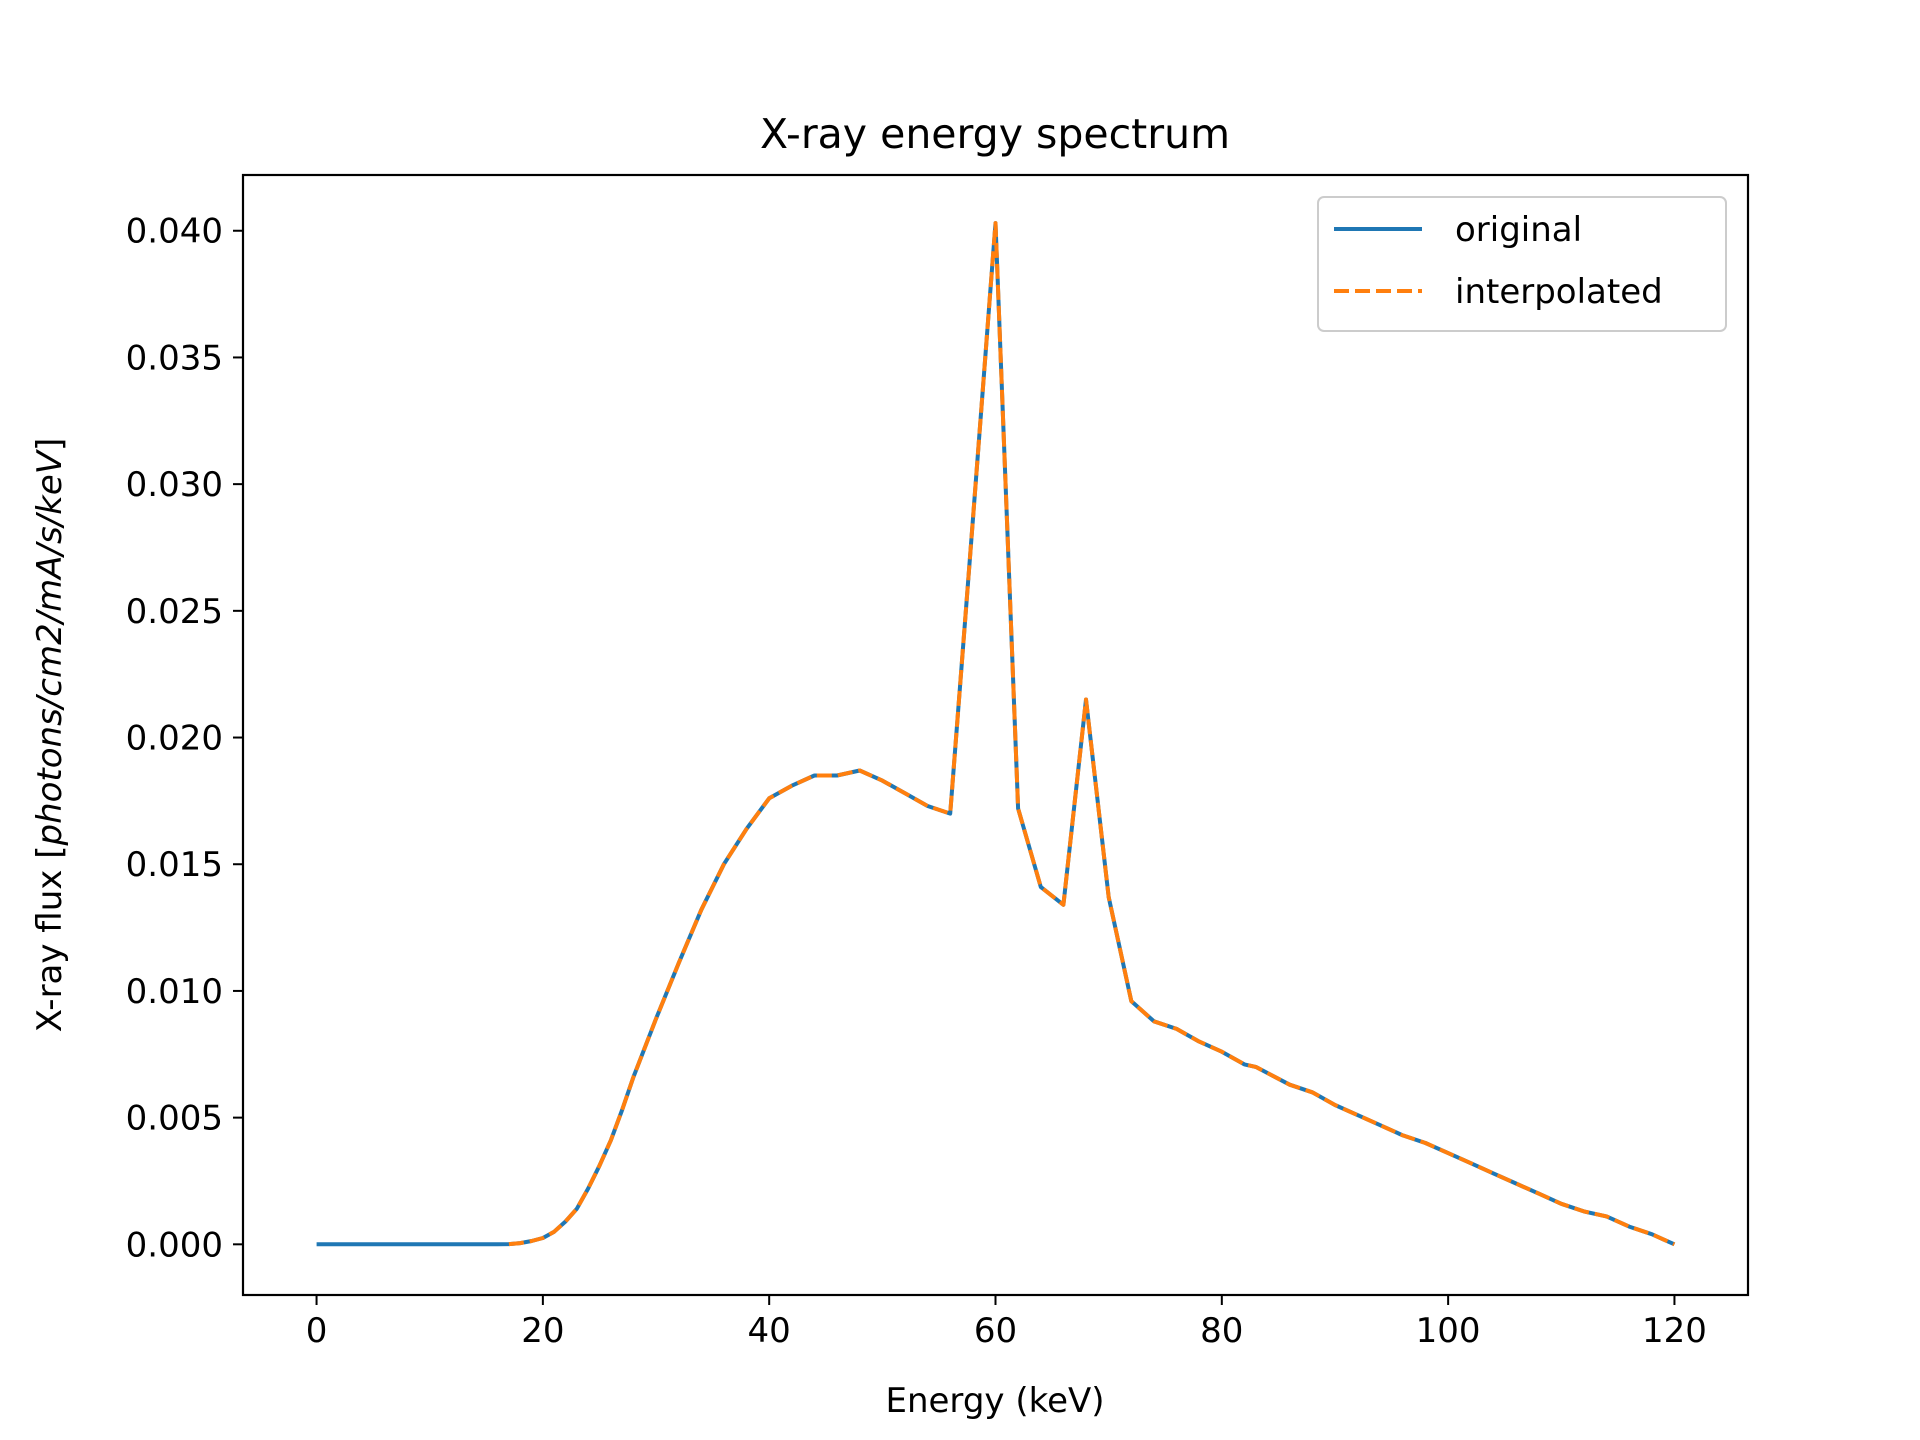 The width and height of the screenshot is (1920, 1440). What do you see at coordinates (174, 358) in the screenshot?
I see `y-tick-label: 0.035` at bounding box center [174, 358].